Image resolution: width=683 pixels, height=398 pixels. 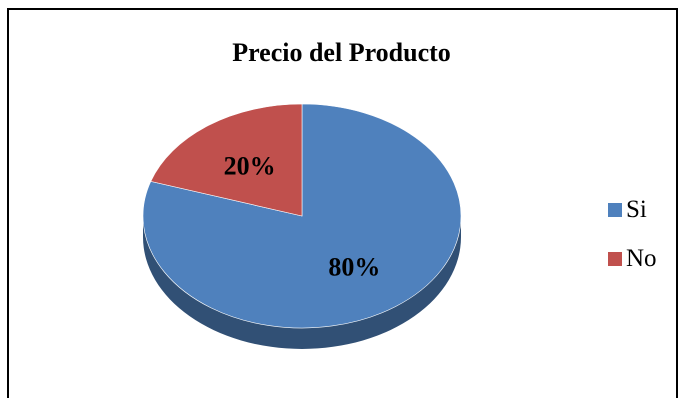 I want to click on pie-slice-no, so click(x=226, y=160).